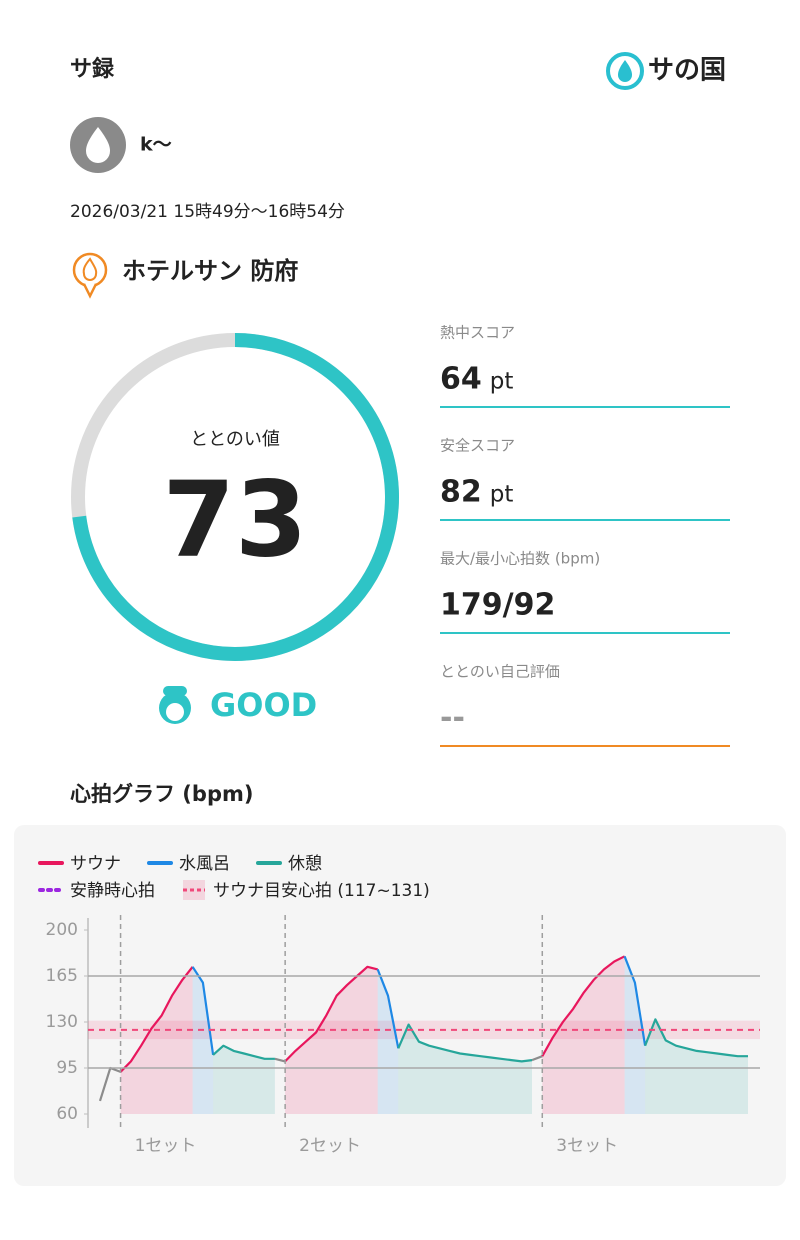 This screenshot has height=1240, width=800. What do you see at coordinates (687, 71) in the screenshot?
I see `logo-text: サの国` at bounding box center [687, 71].